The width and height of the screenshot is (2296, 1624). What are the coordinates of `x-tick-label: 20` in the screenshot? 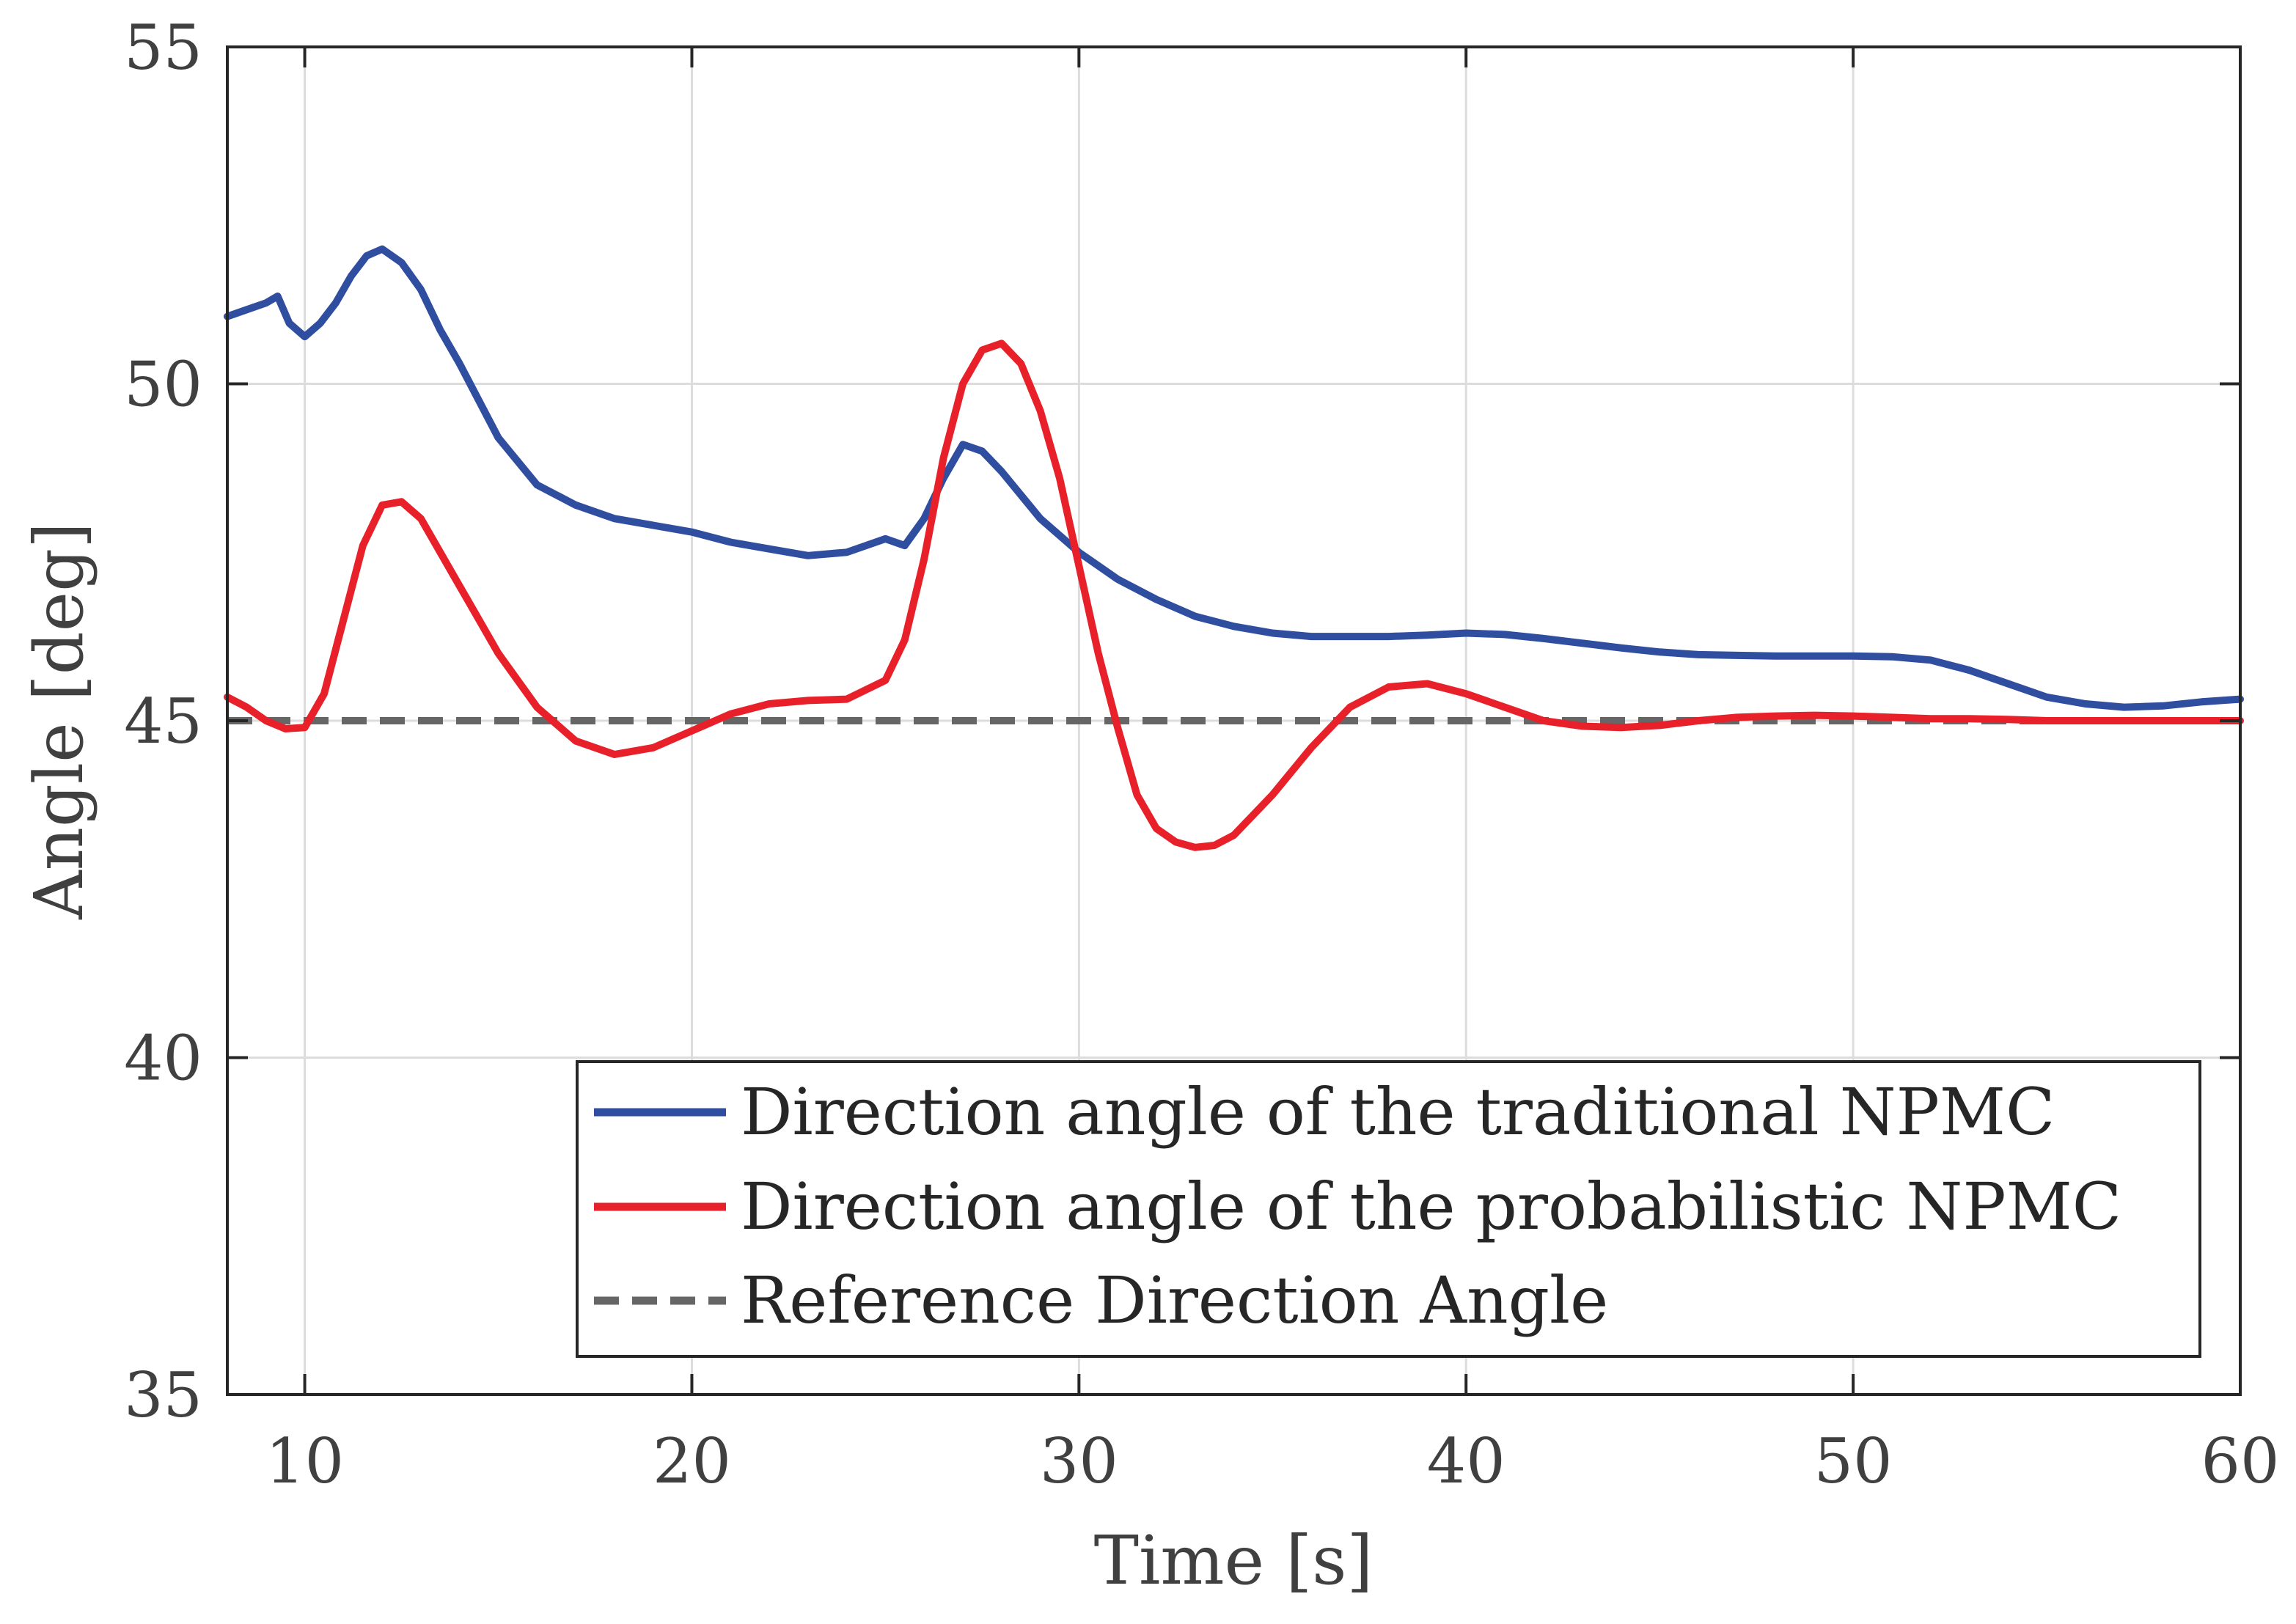 It's located at (692, 1461).